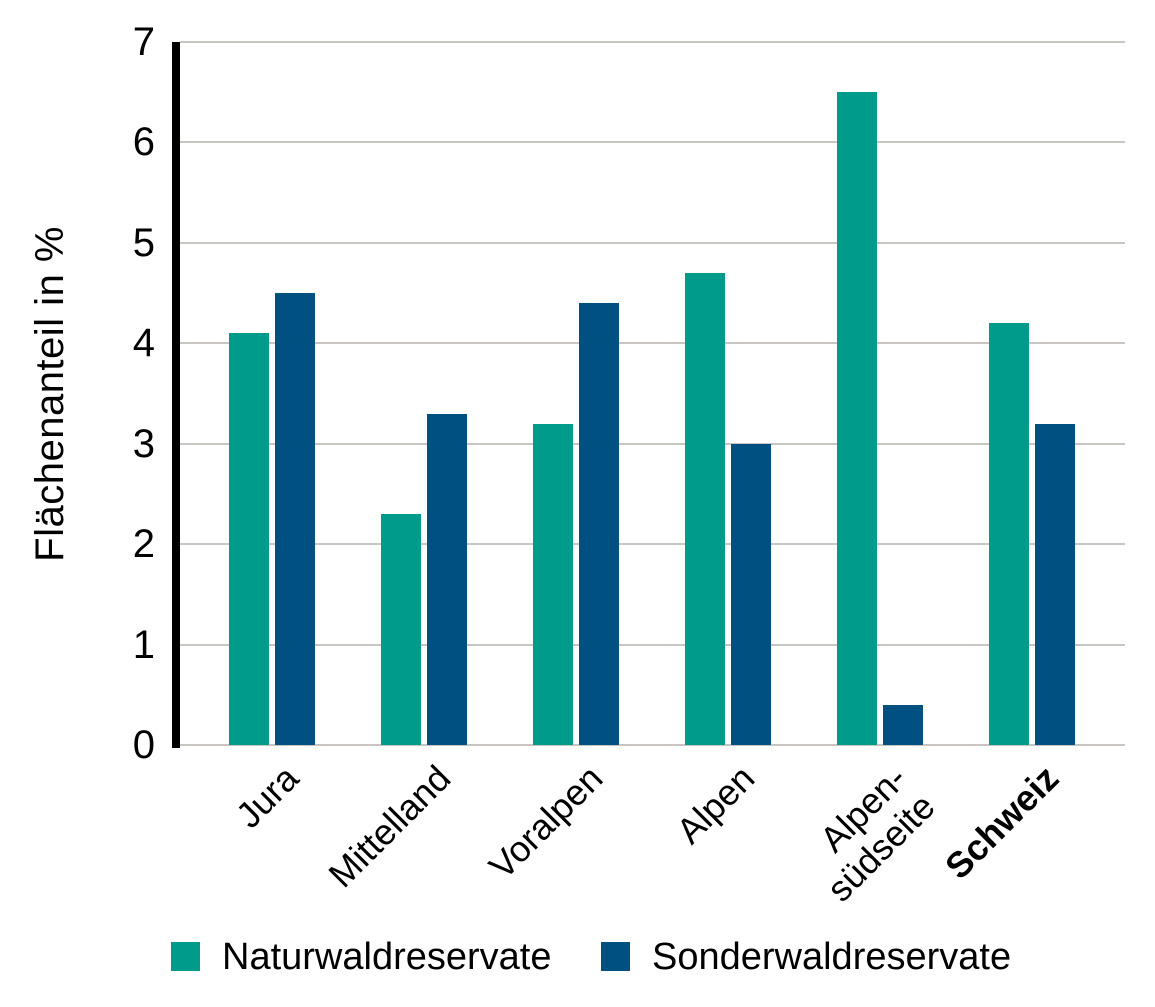 Image resolution: width=1155 pixels, height=1007 pixels. What do you see at coordinates (832, 956) in the screenshot?
I see `legend-label-sonderwaldreservate: Sonderwaldreservate` at bounding box center [832, 956].